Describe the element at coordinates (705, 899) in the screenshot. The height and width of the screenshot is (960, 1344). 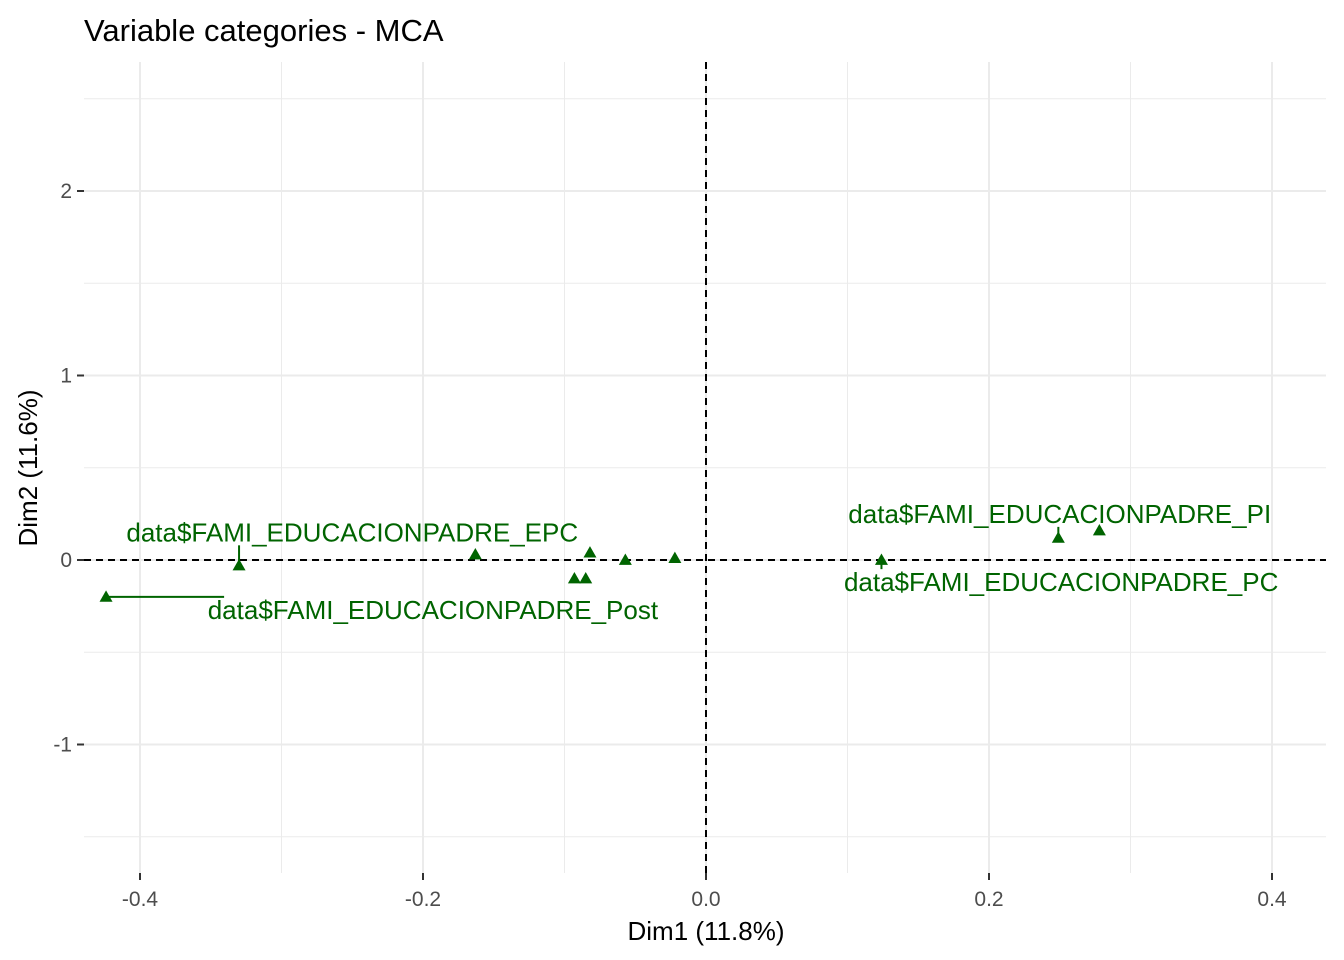
I see `x-tick-label: 0.0` at that location.